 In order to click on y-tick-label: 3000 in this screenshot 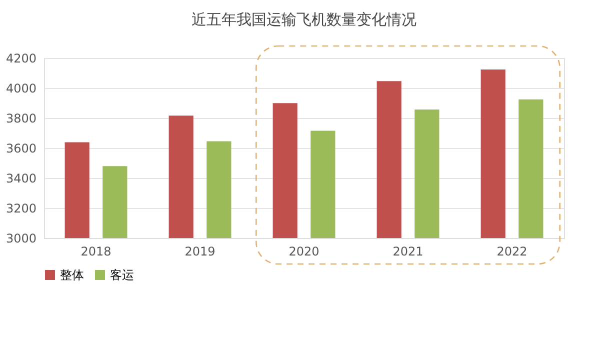, I will do `click(21, 239)`.